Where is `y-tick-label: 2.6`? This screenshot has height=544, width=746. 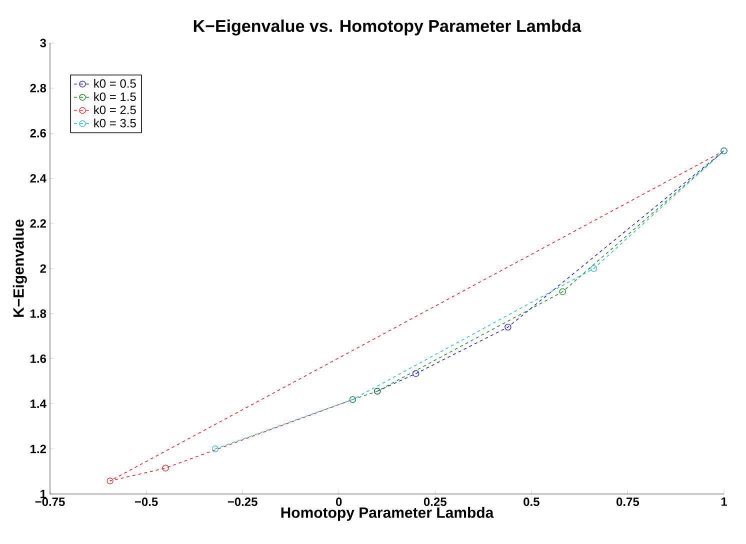 y-tick-label: 2.6 is located at coordinates (38, 133).